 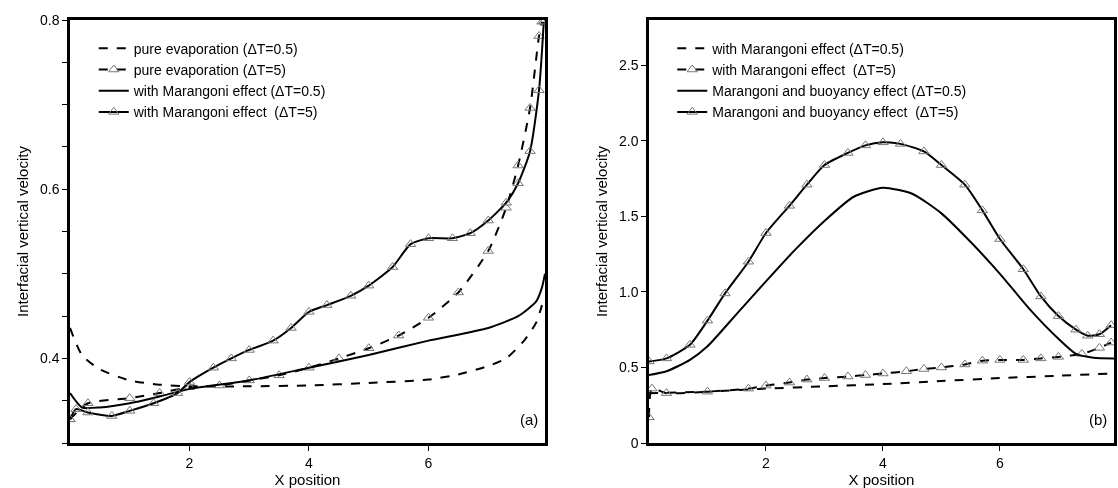 What do you see at coordinates (839, 91) in the screenshot?
I see `legend-label: Marangoni and buoyancy effect (ΔT=0.5)` at bounding box center [839, 91].